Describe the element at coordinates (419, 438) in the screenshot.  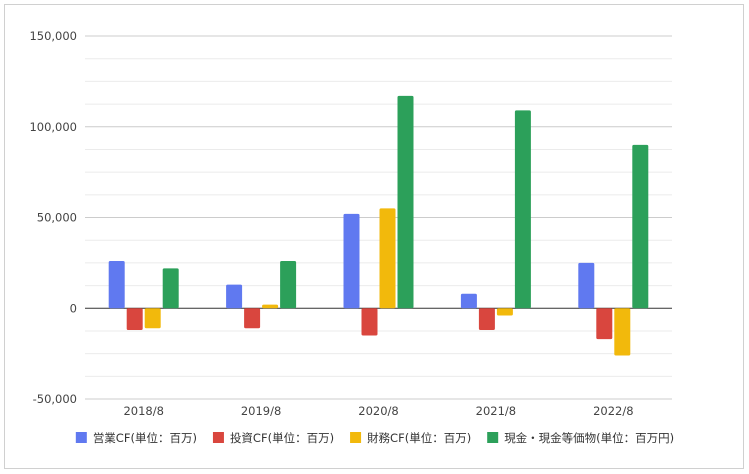
I see `legend-label: 財務CF(単位：百万)` at that location.